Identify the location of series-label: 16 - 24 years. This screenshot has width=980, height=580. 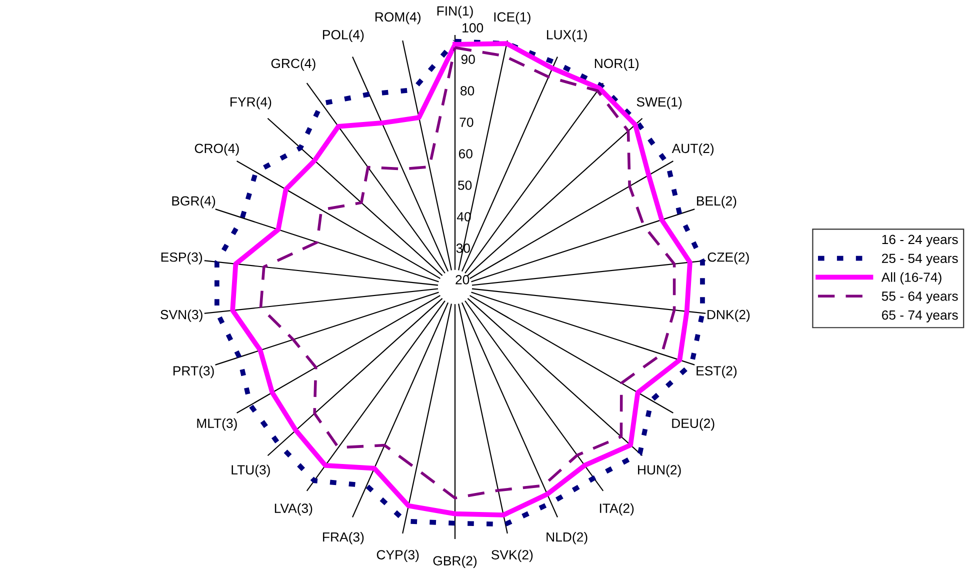
(920, 240).